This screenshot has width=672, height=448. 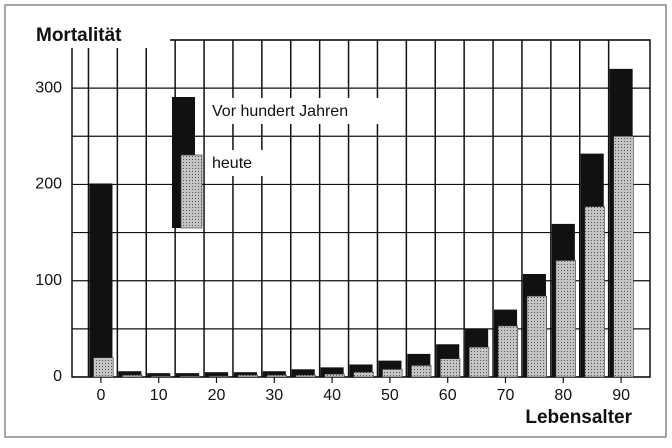 What do you see at coordinates (506, 395) in the screenshot?
I see `x-tick-label: 70` at bounding box center [506, 395].